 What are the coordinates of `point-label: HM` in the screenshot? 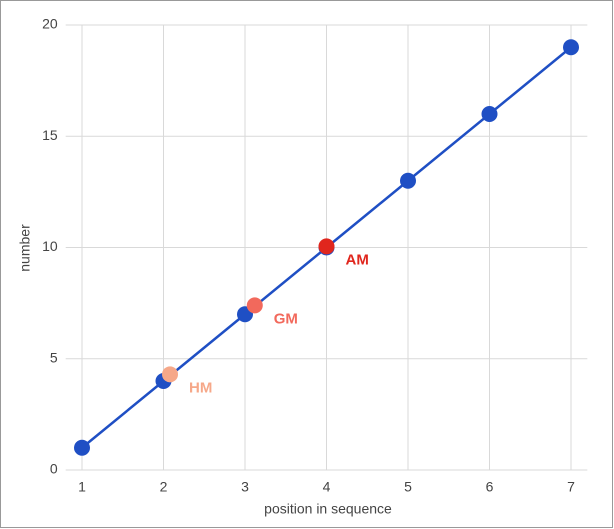 It's located at (200, 387).